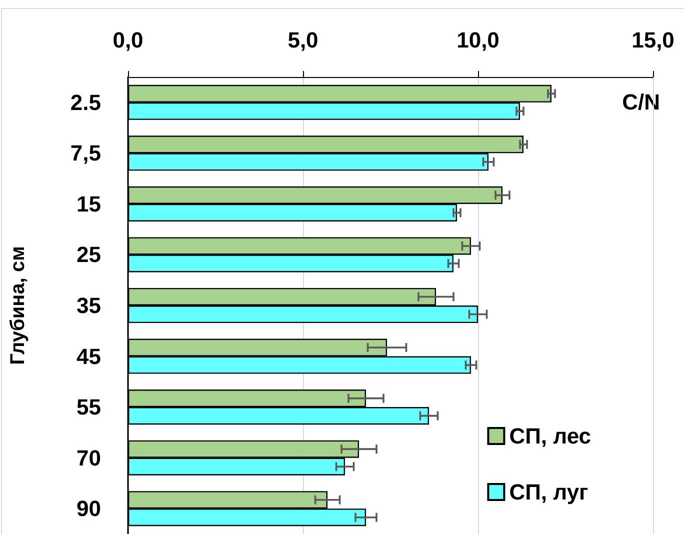 Image resolution: width=684 pixels, height=534 pixels. What do you see at coordinates (88, 509) in the screenshot?
I see `y-tick-label: 90` at bounding box center [88, 509].